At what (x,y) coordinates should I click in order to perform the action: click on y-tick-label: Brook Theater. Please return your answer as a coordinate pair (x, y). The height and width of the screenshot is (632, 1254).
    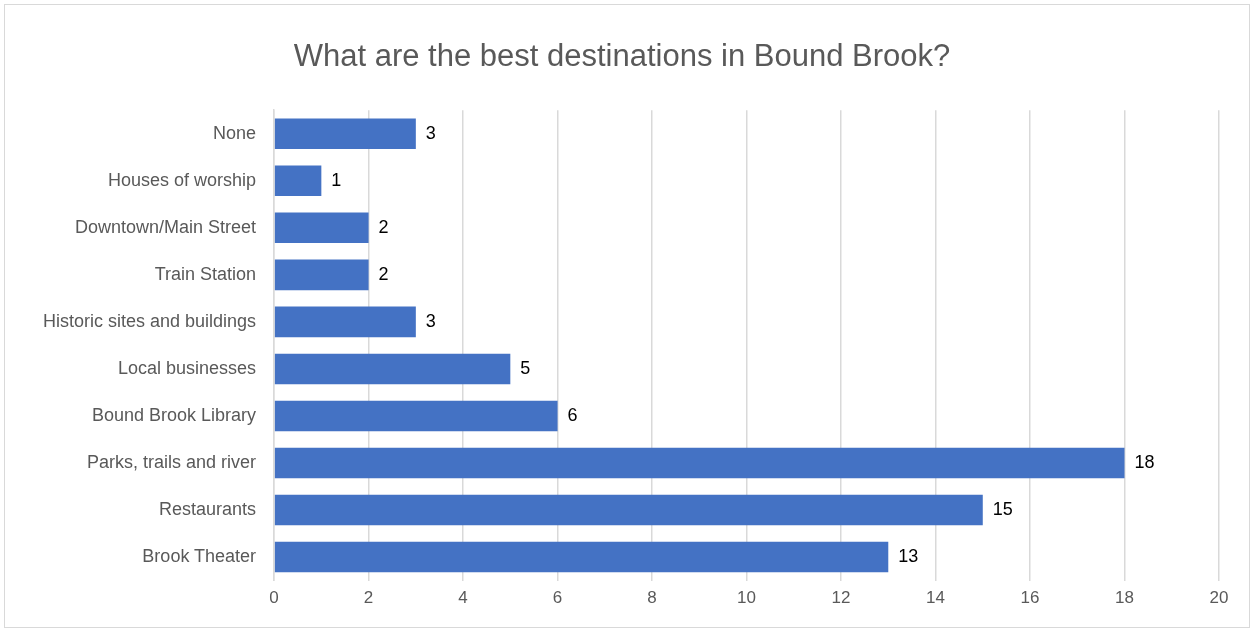
    Looking at the image, I should click on (199, 556).